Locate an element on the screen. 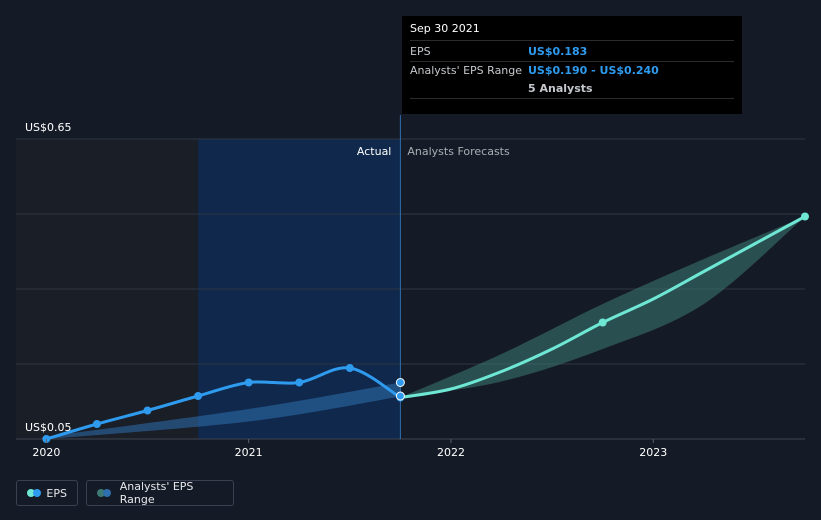 This screenshot has height=520, width=821. forecast-section-label: Analysts Forecasts is located at coordinates (458, 151).